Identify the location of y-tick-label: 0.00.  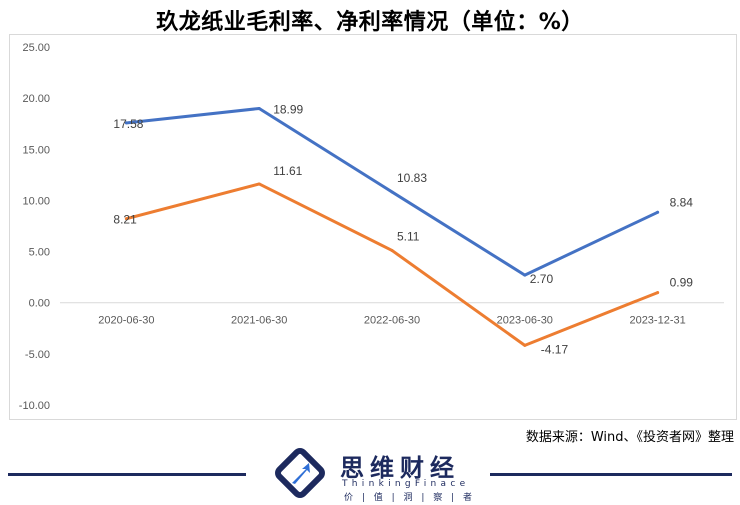
(39, 304).